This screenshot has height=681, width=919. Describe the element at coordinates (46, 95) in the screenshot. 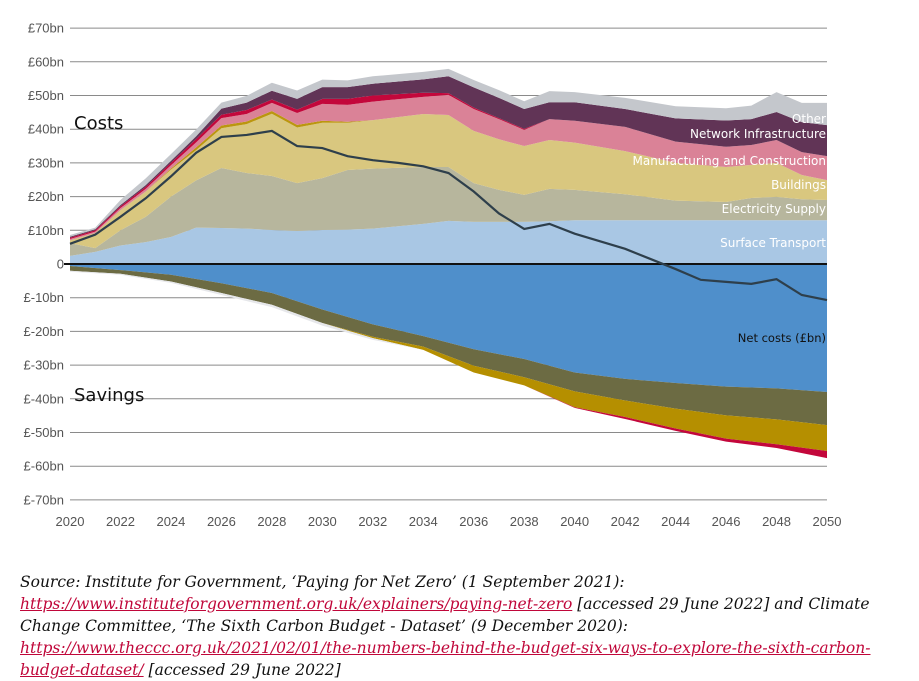

I see `y-tick-label: £50bn` at that location.